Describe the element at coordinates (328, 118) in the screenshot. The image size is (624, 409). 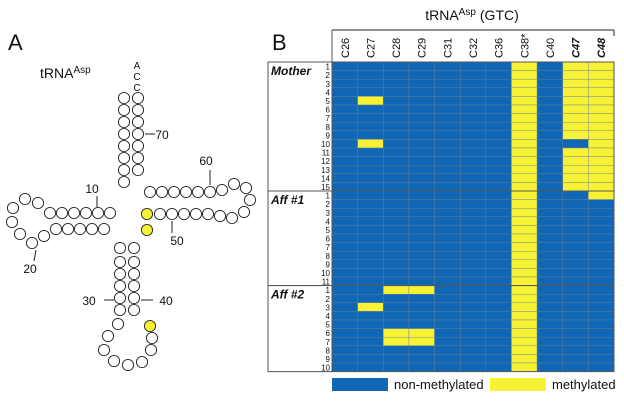
I see `row-label: 7` at that location.